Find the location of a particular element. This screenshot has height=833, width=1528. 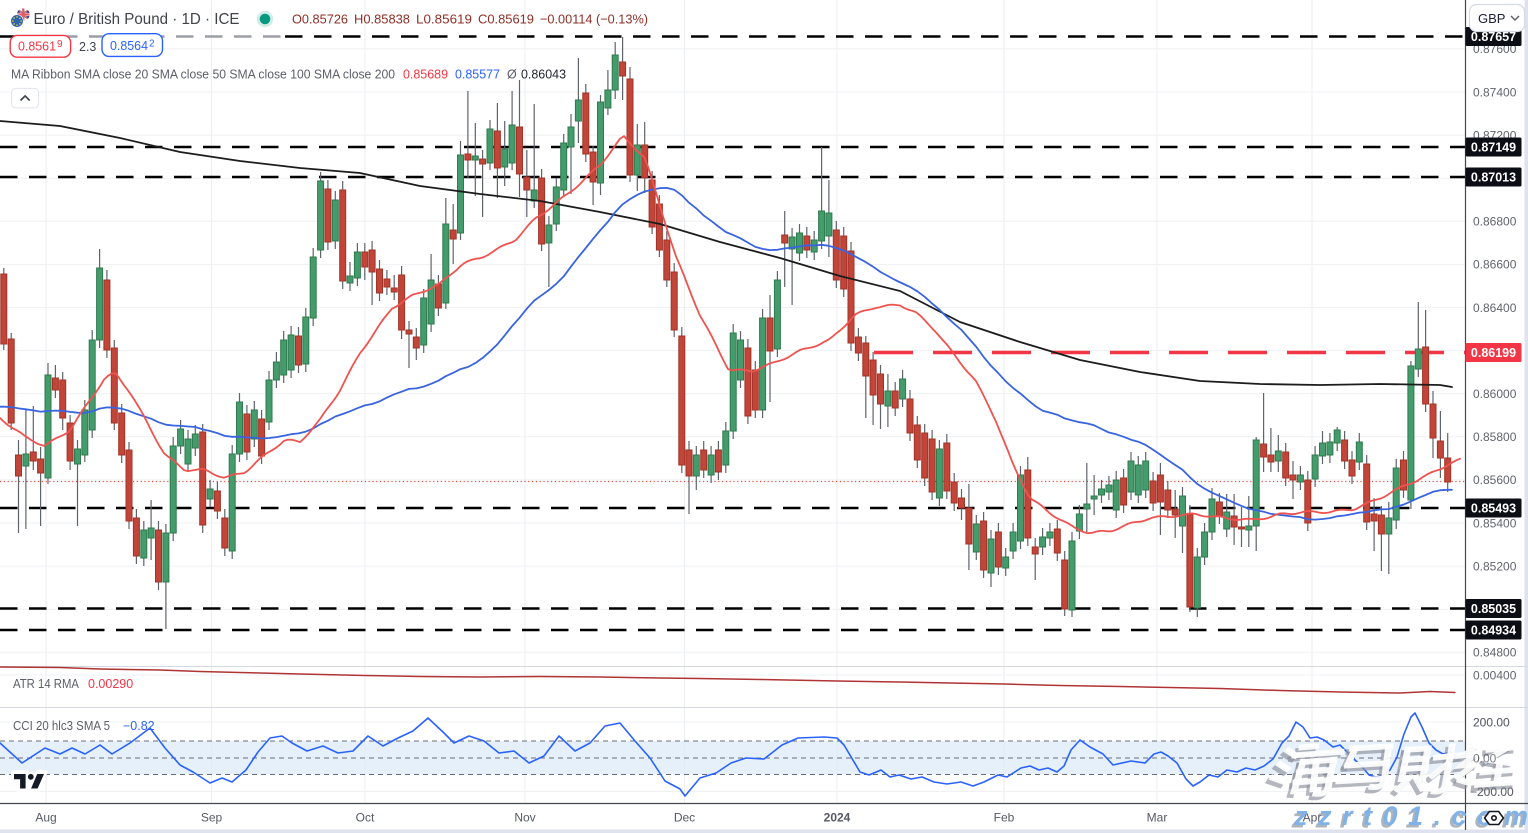

svg-text: −0.82 is located at coordinates (139, 726).